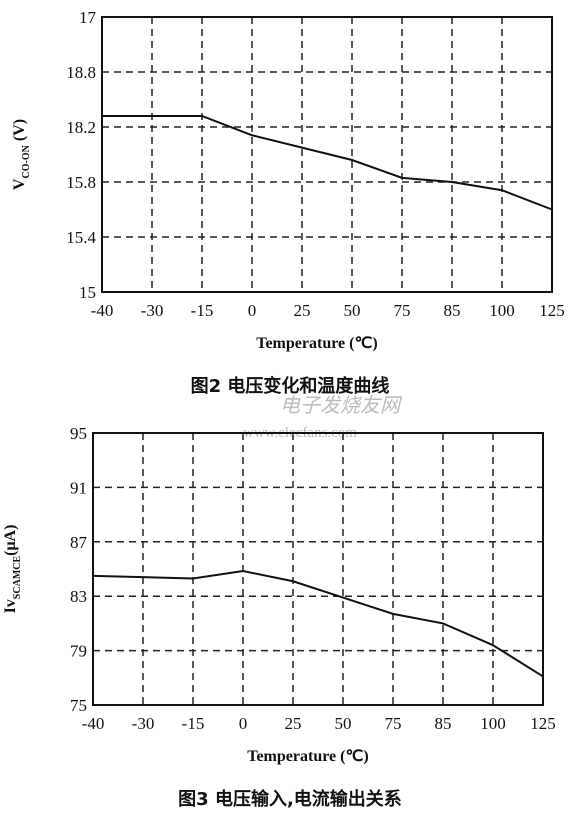 The height and width of the screenshot is (831, 575). I want to click on y-axis-title-unit: (μA), so click(10, 540).